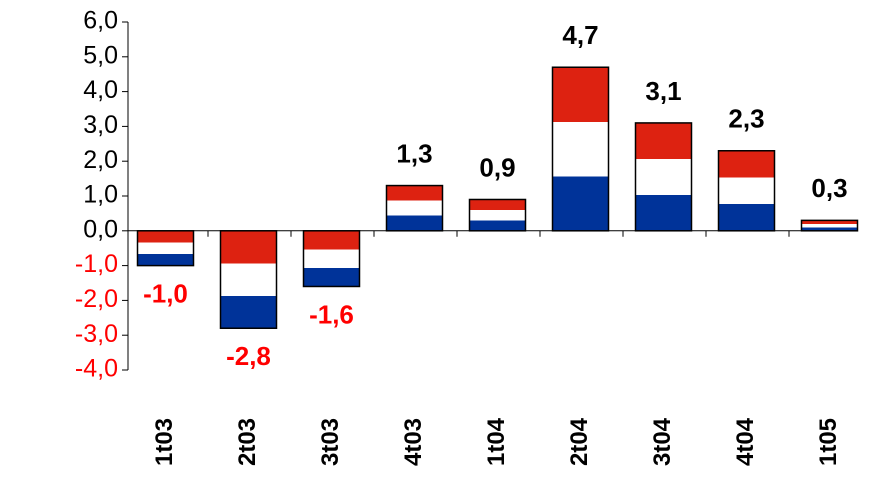  What do you see at coordinates (164, 442) in the screenshot?
I see `x-tick-label: 1t03` at bounding box center [164, 442].